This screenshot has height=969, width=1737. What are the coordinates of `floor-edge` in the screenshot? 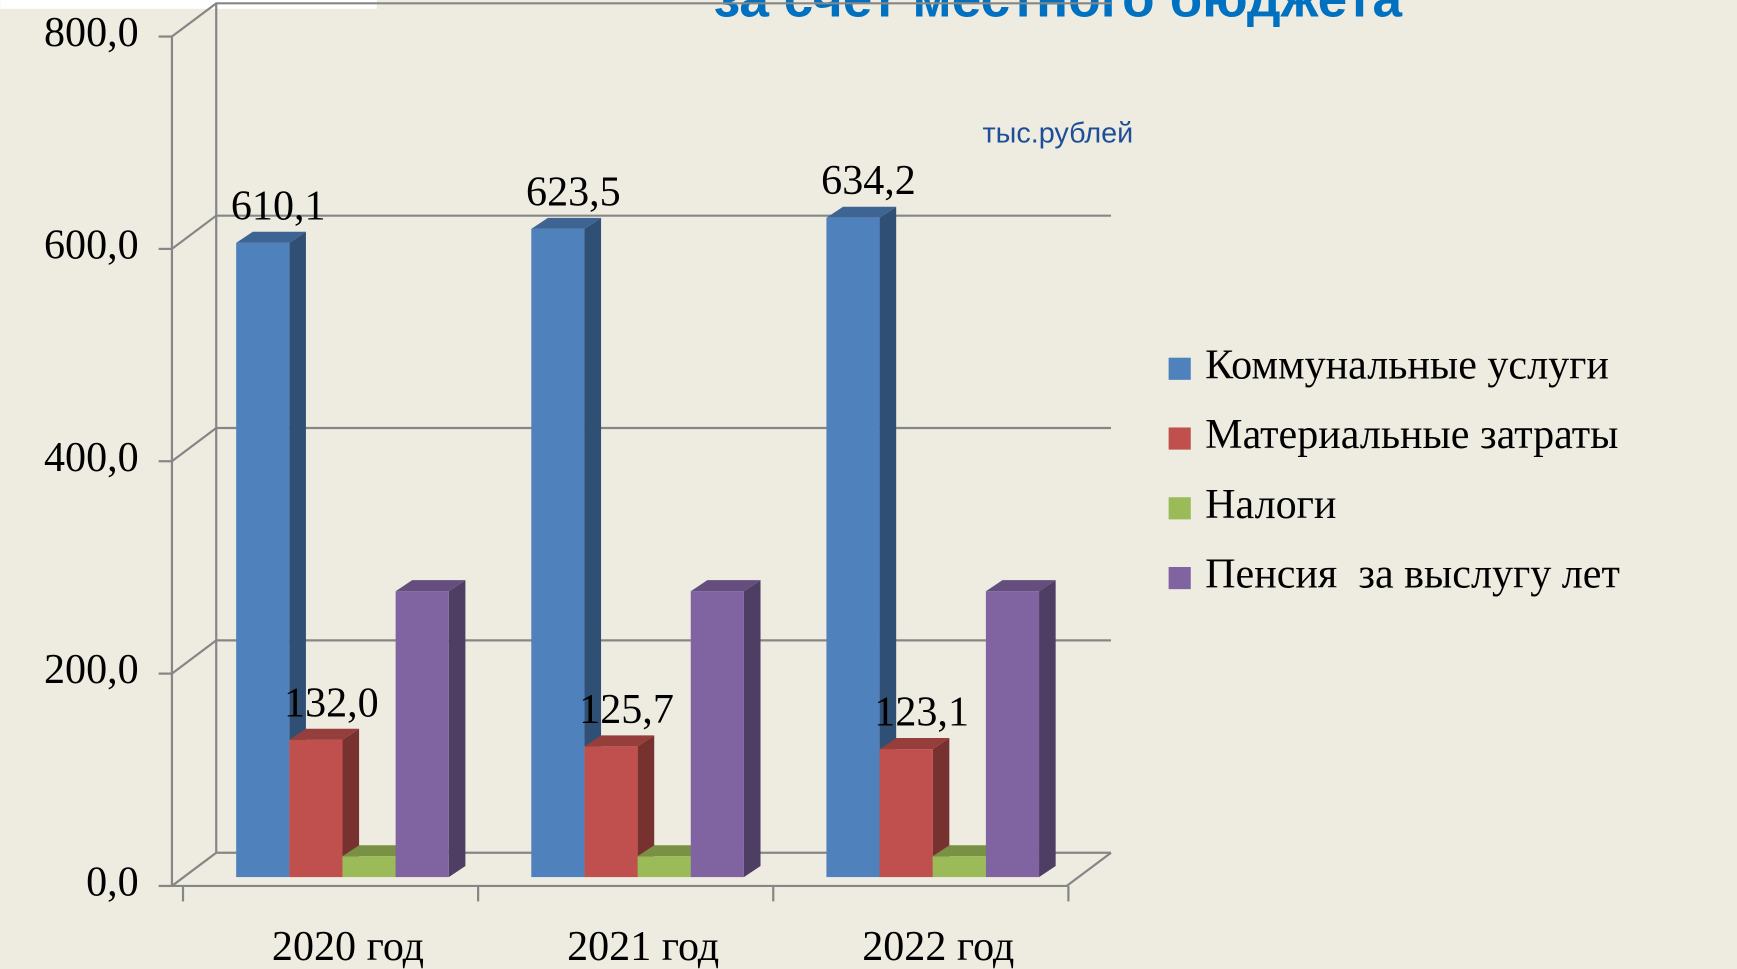 It's located at (641, 869).